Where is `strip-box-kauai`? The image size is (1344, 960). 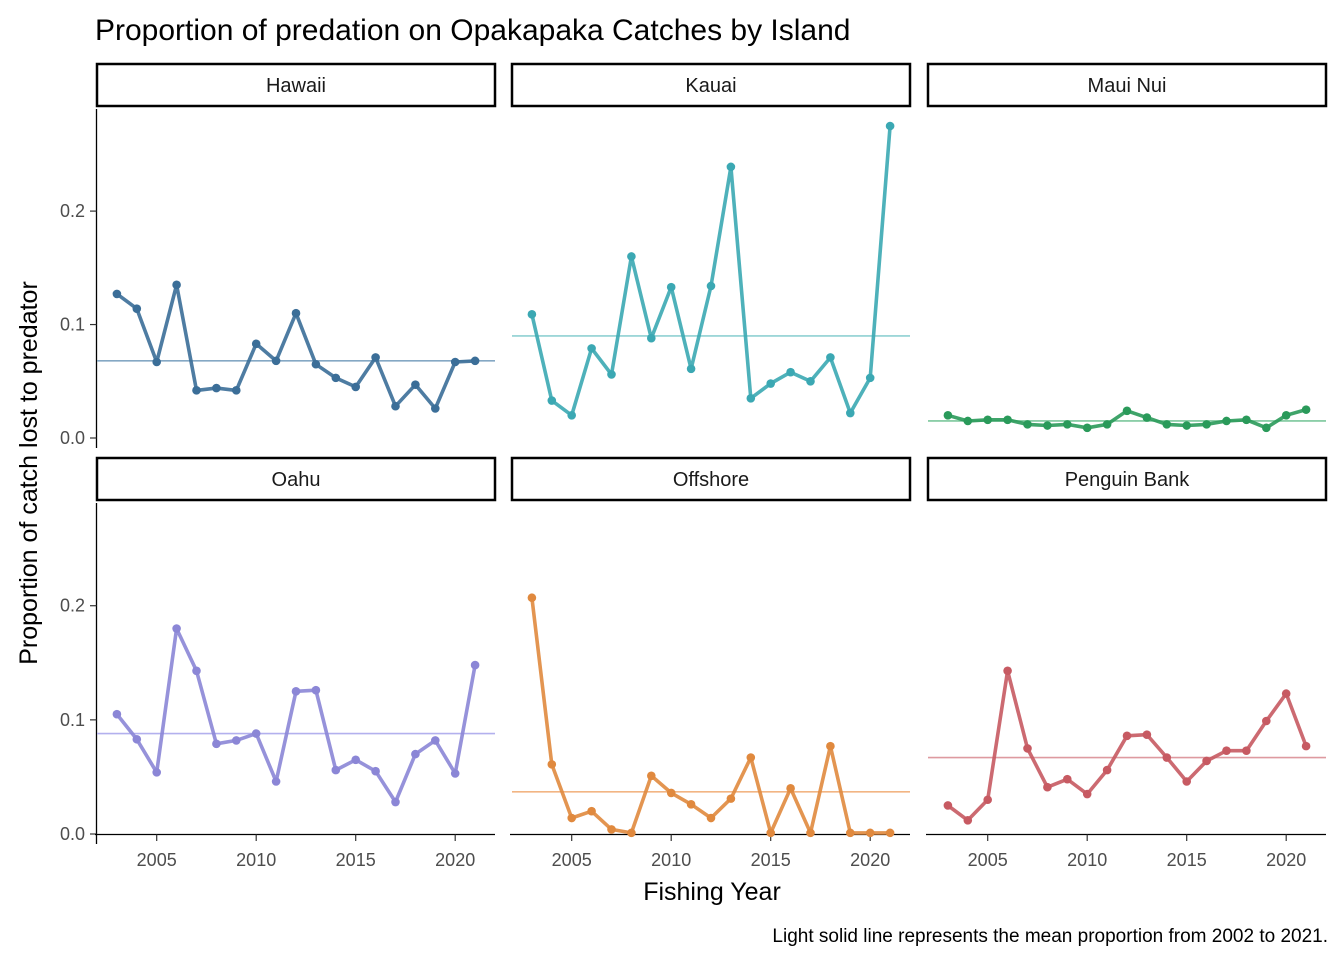
strip-box-kauai is located at coordinates (711, 85).